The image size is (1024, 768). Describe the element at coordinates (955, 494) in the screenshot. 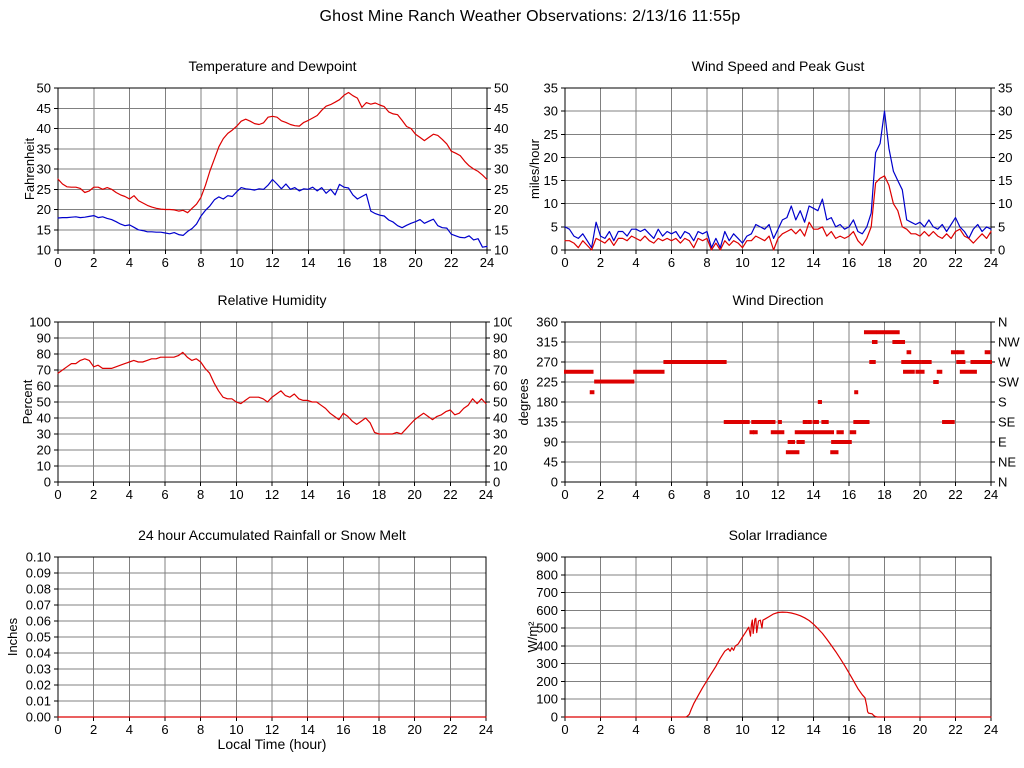

I see `wind-direction-xtick-label: 22` at that location.